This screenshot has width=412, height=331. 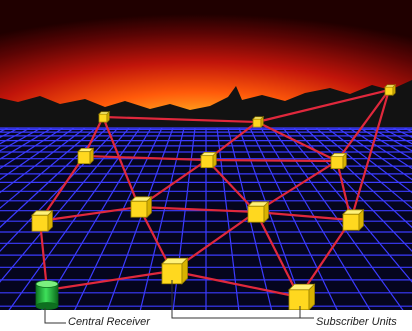 I want to click on central-receiver-icon, so click(x=47, y=295).